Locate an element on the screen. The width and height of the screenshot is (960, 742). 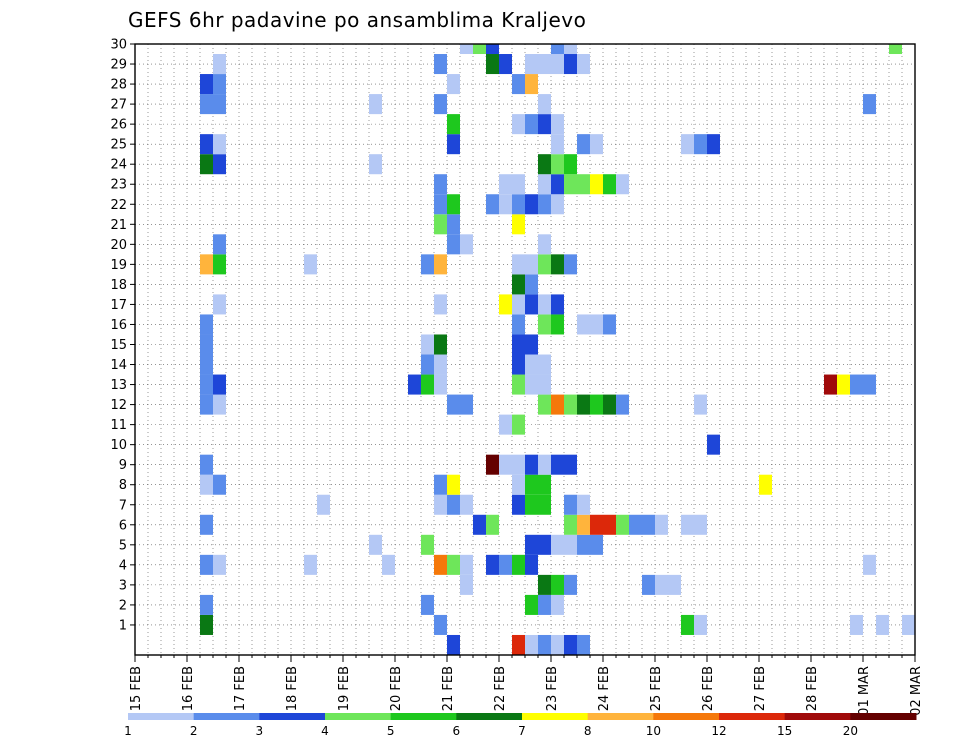
colorbar-label: 6 is located at coordinates (457, 731).